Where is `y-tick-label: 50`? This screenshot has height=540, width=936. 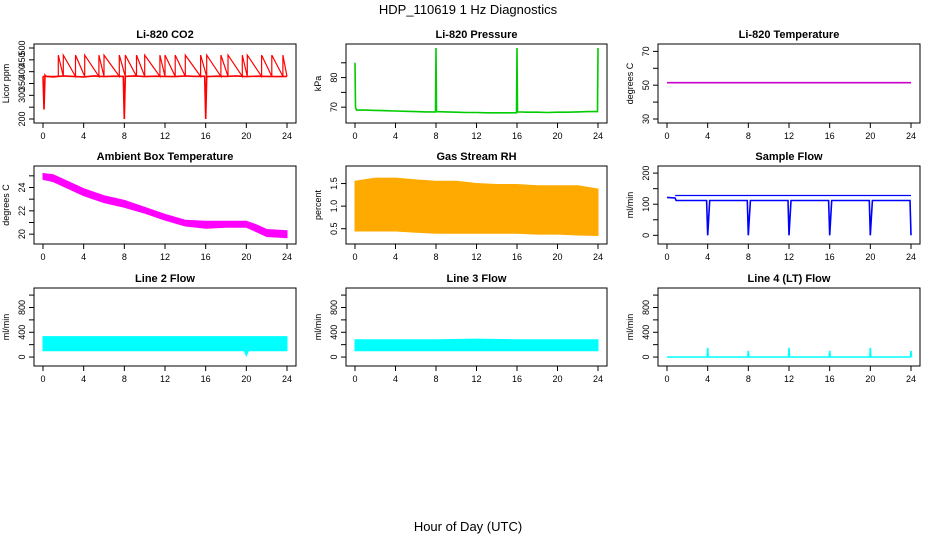
y-tick-label: 50 is located at coordinates (646, 85).